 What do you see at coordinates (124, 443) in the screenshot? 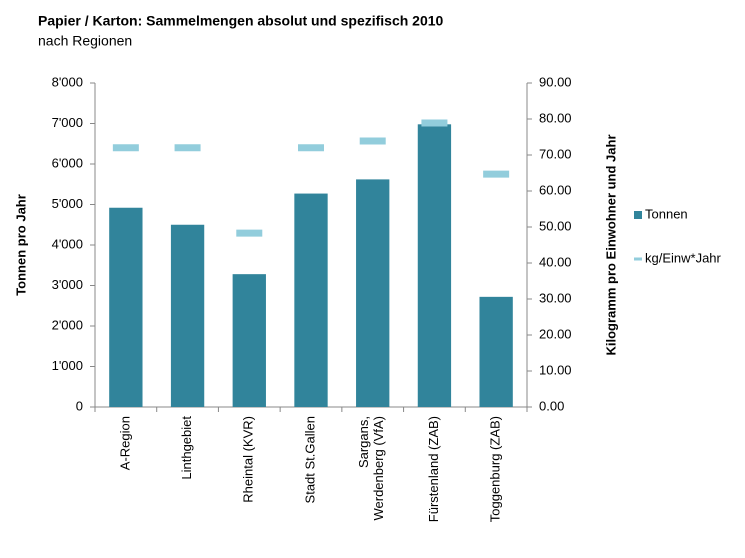
I see `x-tick-label: A-Region` at bounding box center [124, 443].